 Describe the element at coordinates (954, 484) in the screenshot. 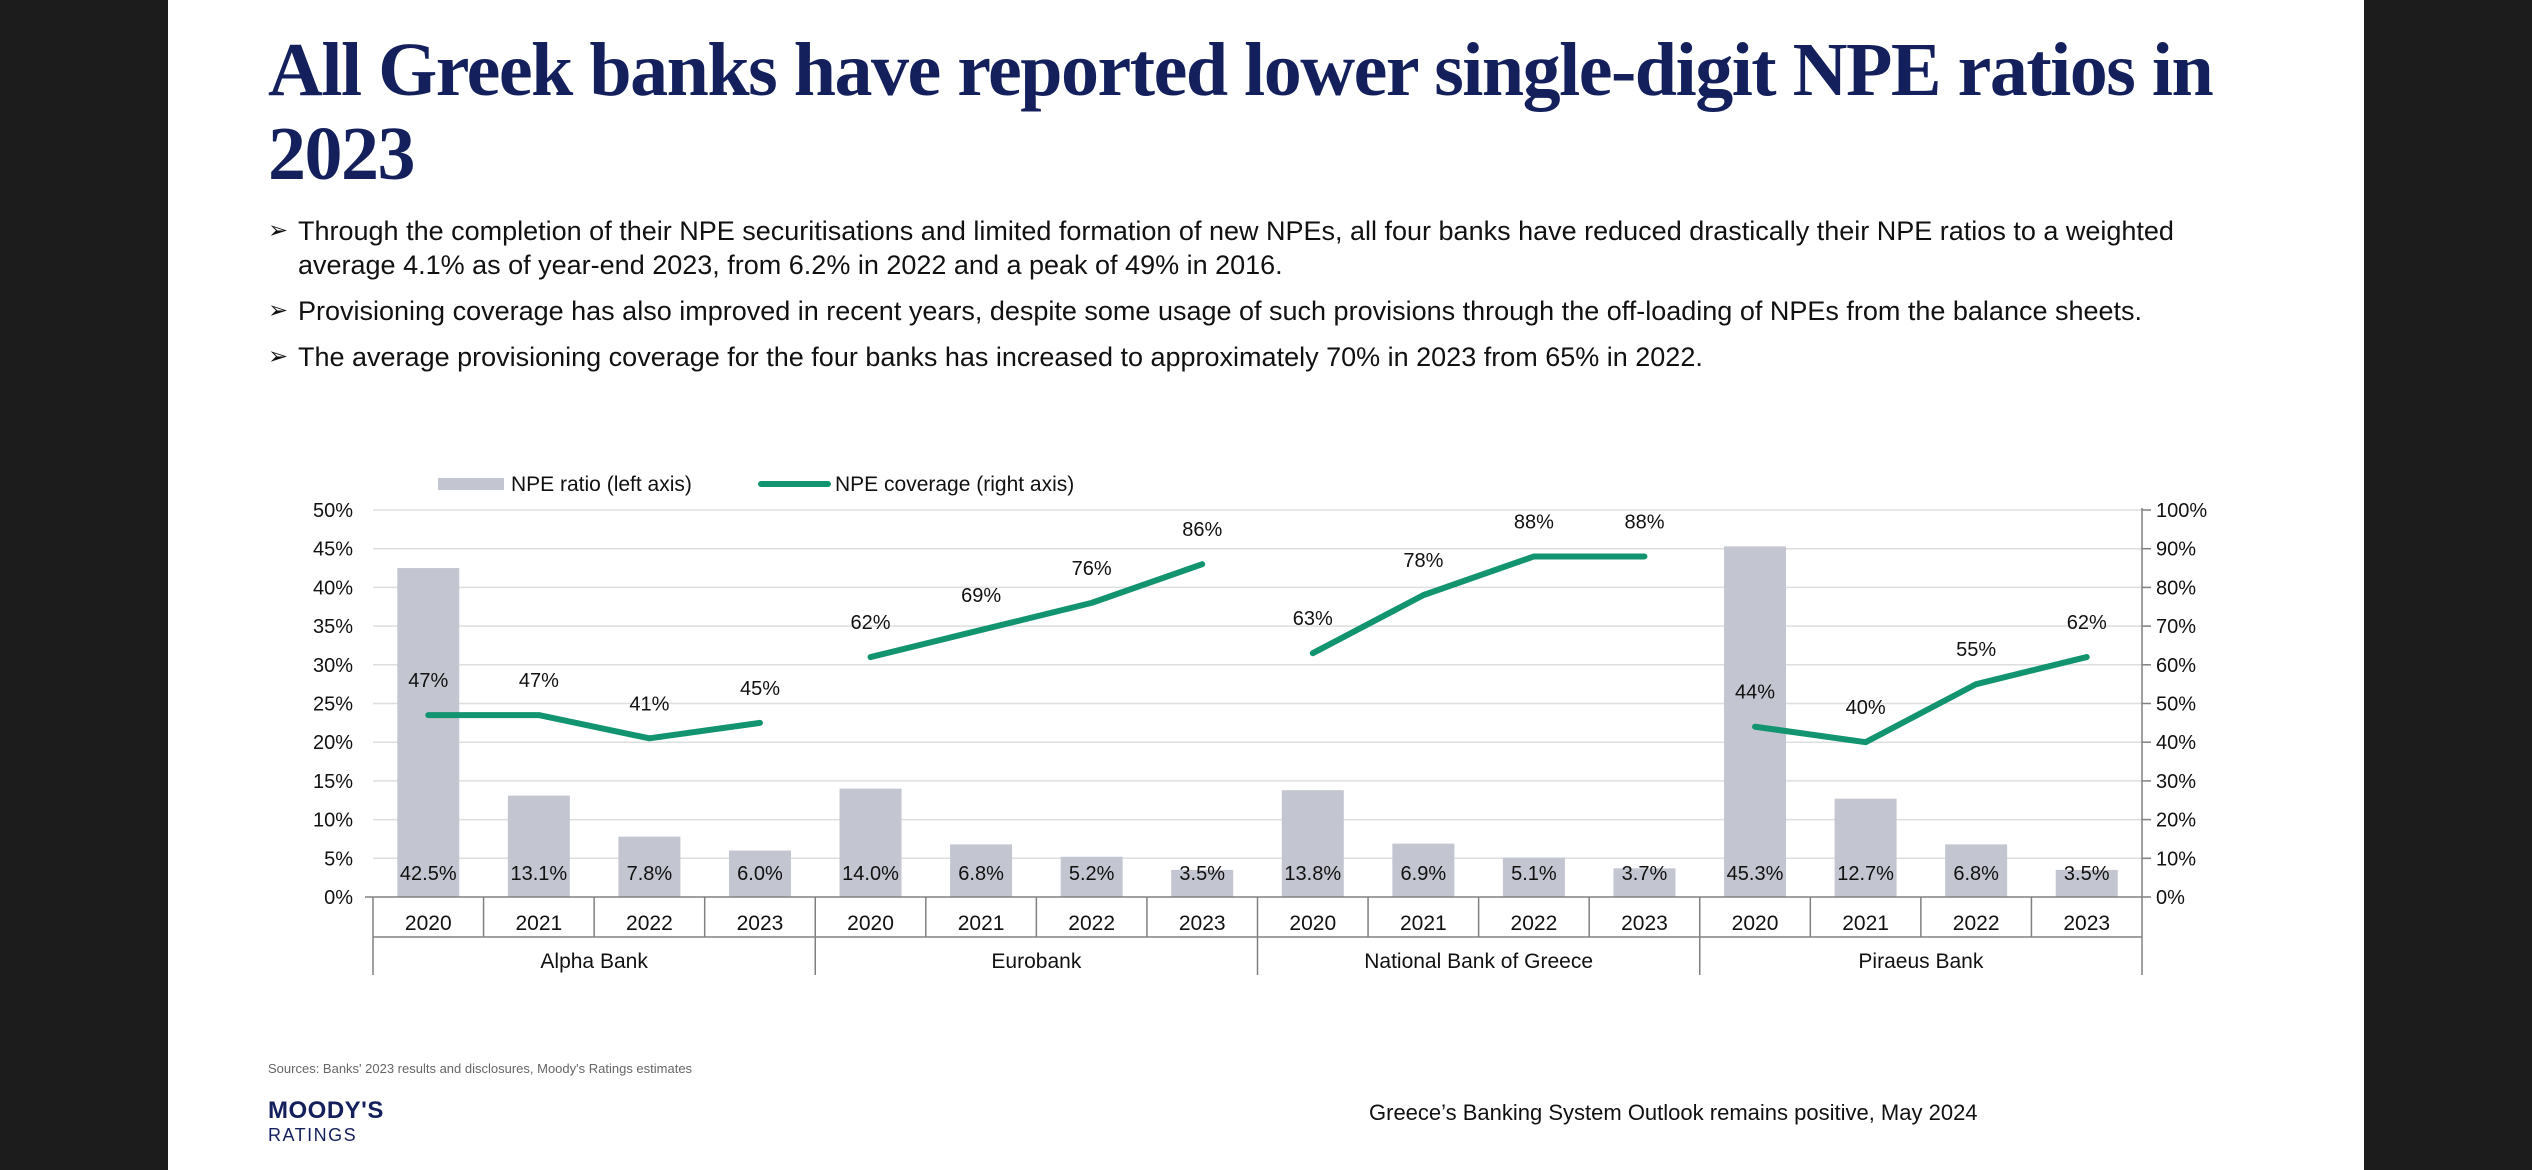

I see `legend-line-label: NPE coverage (right axis)` at that location.